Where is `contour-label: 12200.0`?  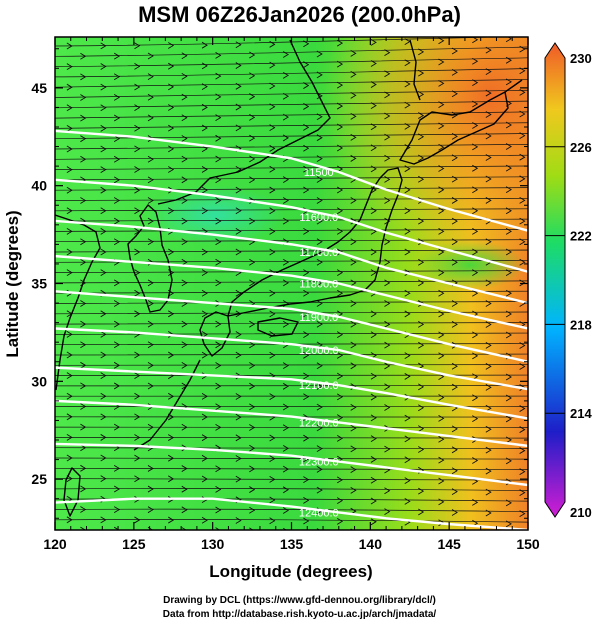 contour-label: 12200.0 is located at coordinates (319, 423).